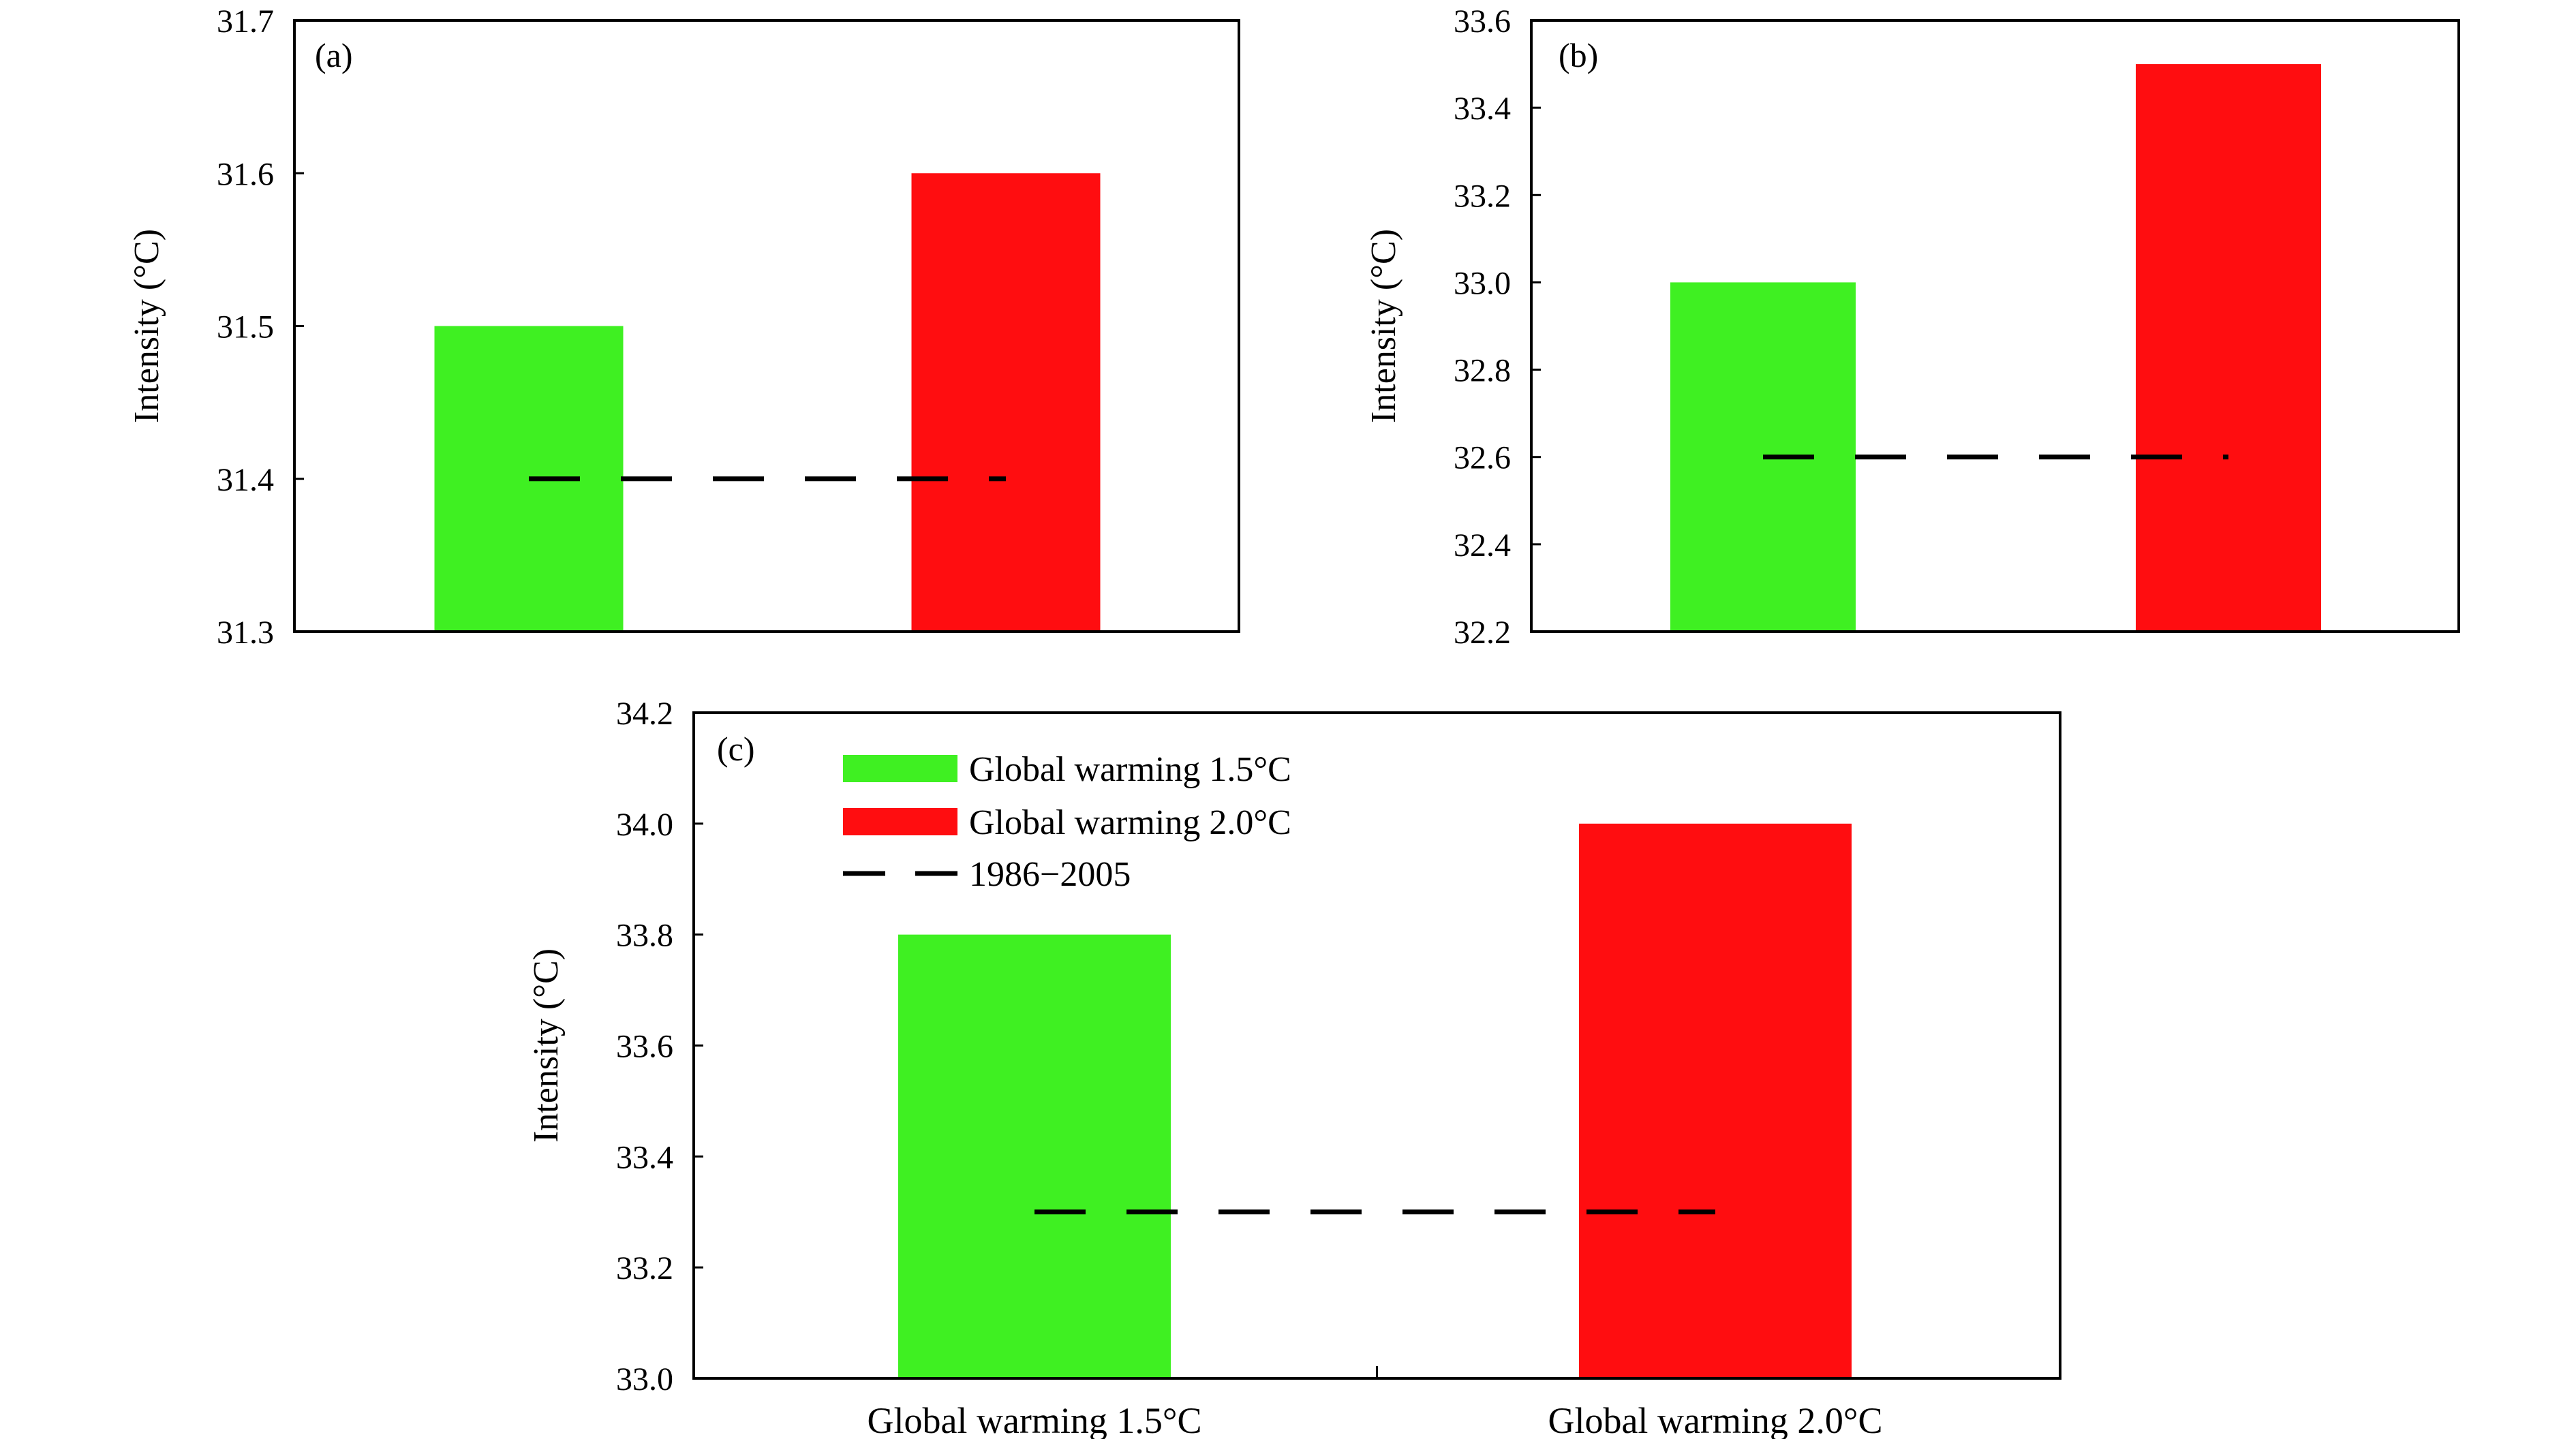 This screenshot has height=1439, width=2576. What do you see at coordinates (245, 327) in the screenshot?
I see `y-tick-label: 31.5` at bounding box center [245, 327].